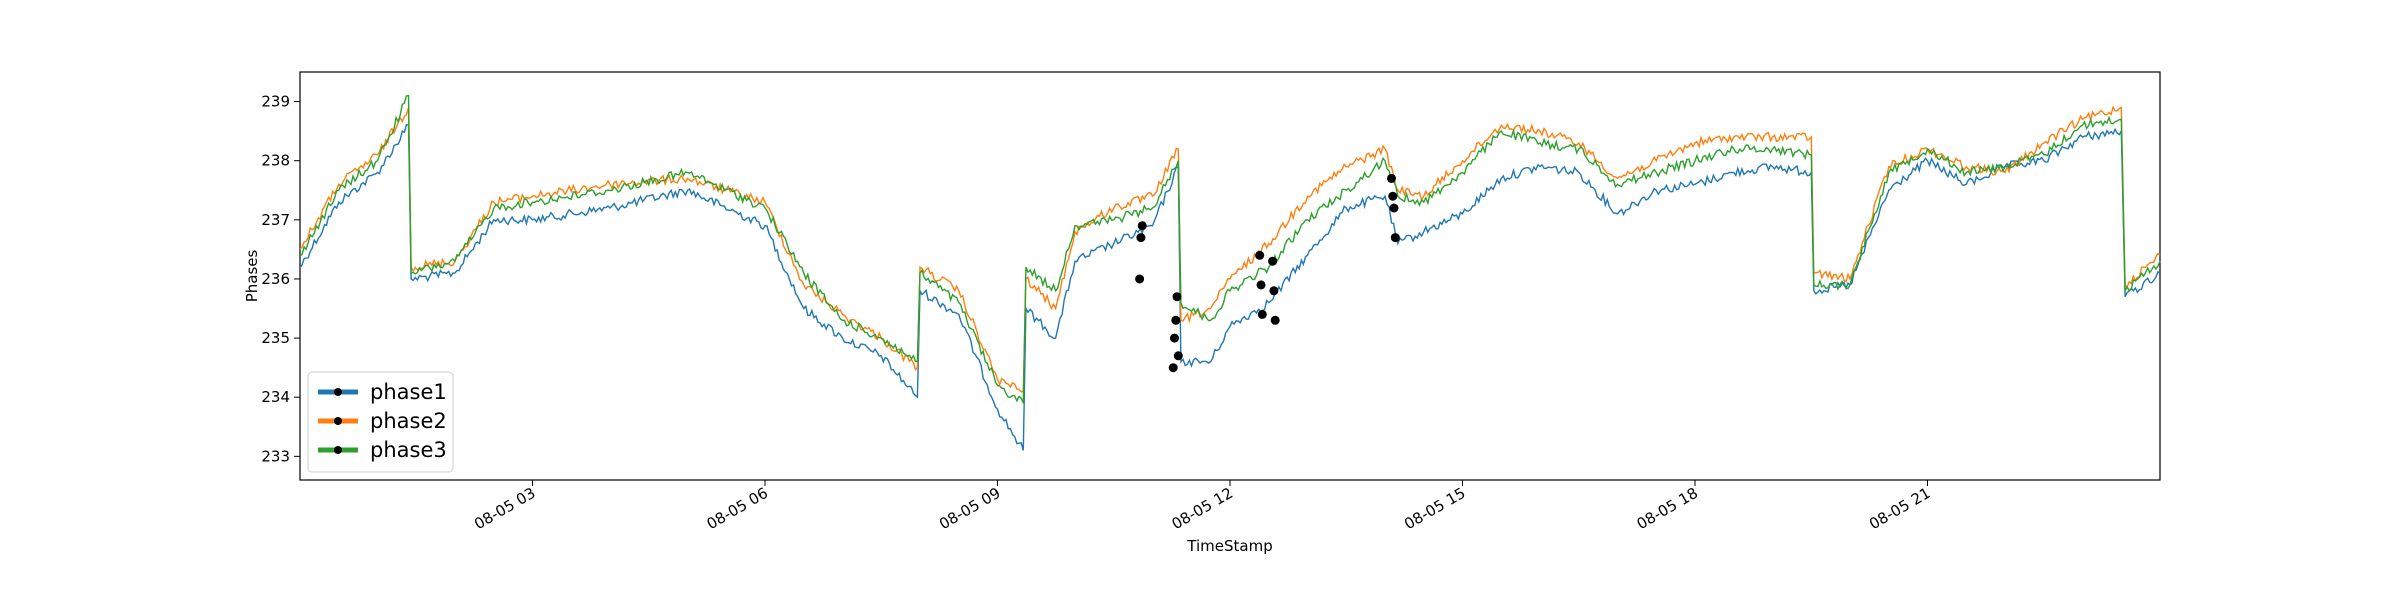 This screenshot has width=2400, height=600. What do you see at coordinates (1899, 508) in the screenshot?
I see `x-tick-label: 08-05 21` at bounding box center [1899, 508].